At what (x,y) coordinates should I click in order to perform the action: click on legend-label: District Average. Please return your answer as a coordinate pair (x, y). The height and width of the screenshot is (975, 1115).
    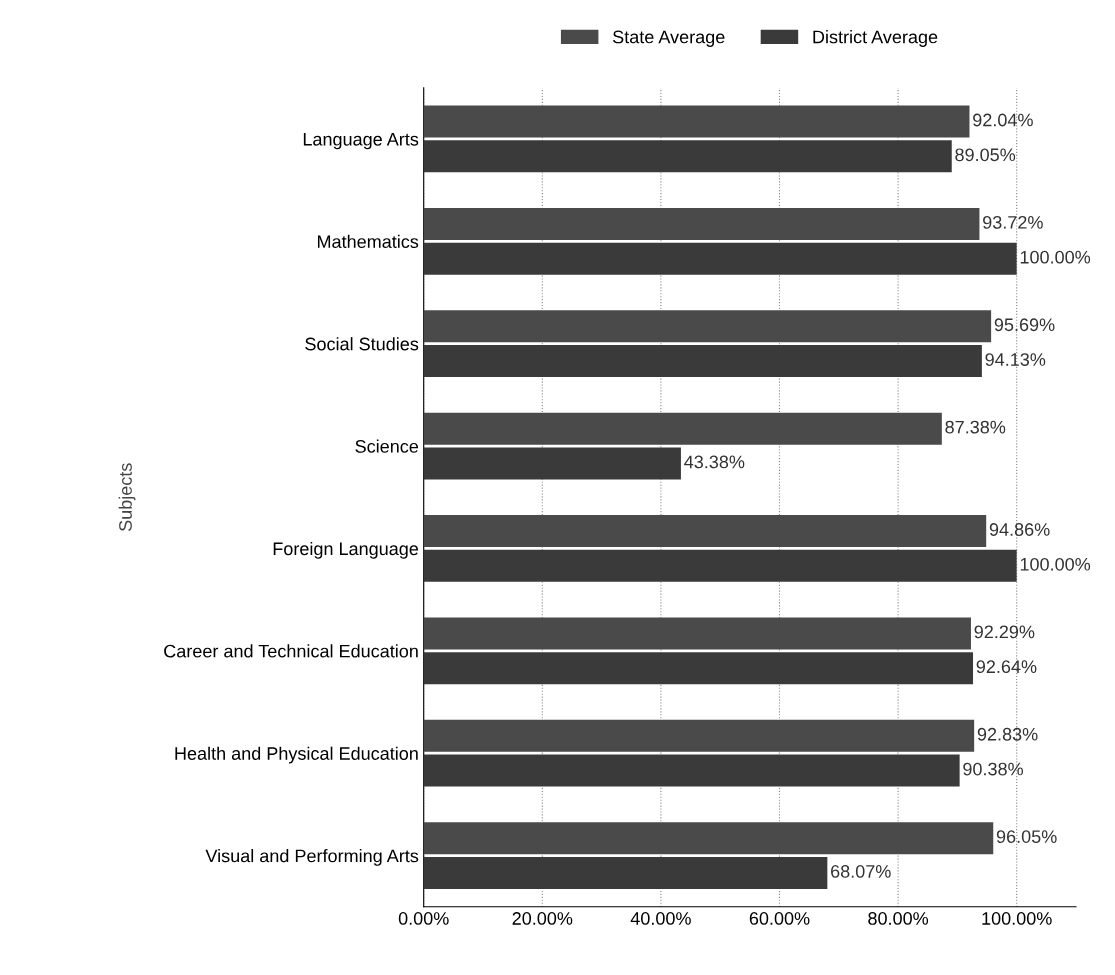
    Looking at the image, I should click on (875, 38).